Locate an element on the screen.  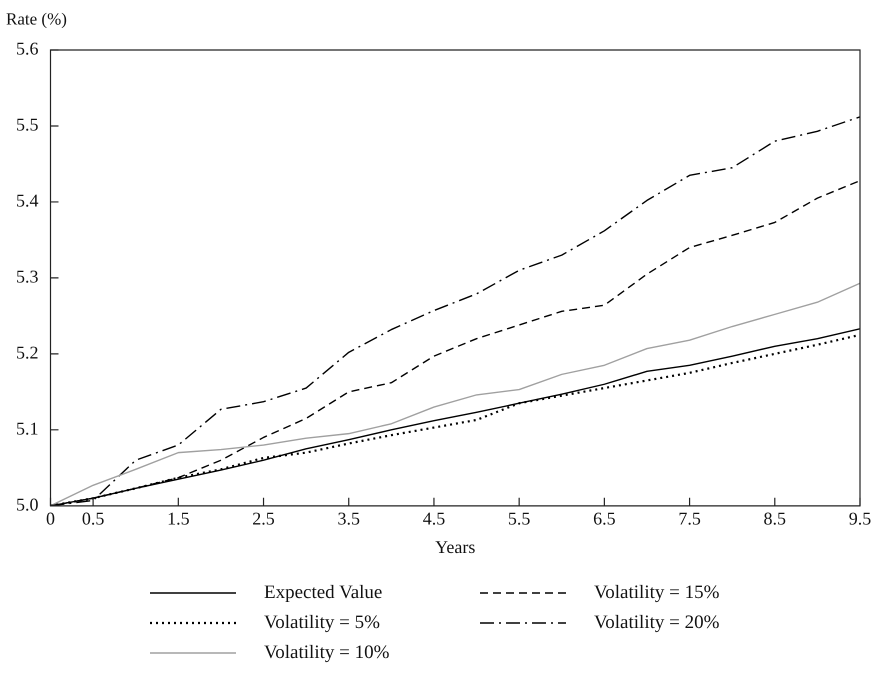
y-tick-label: 5.6 is located at coordinates (27, 48).